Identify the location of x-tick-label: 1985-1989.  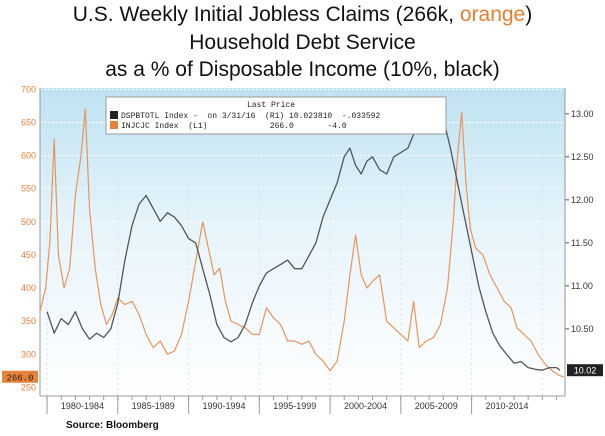
(153, 406).